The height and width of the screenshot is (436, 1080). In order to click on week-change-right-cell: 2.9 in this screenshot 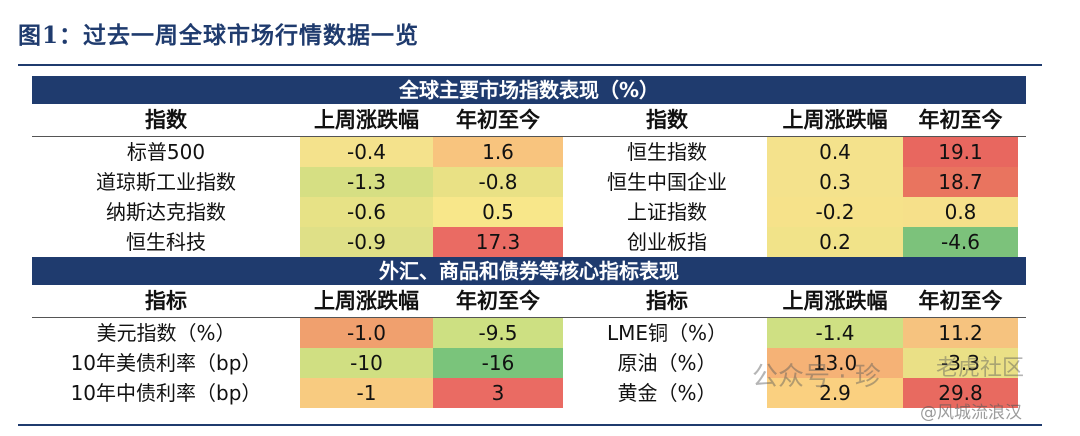, I will do `click(835, 393)`.